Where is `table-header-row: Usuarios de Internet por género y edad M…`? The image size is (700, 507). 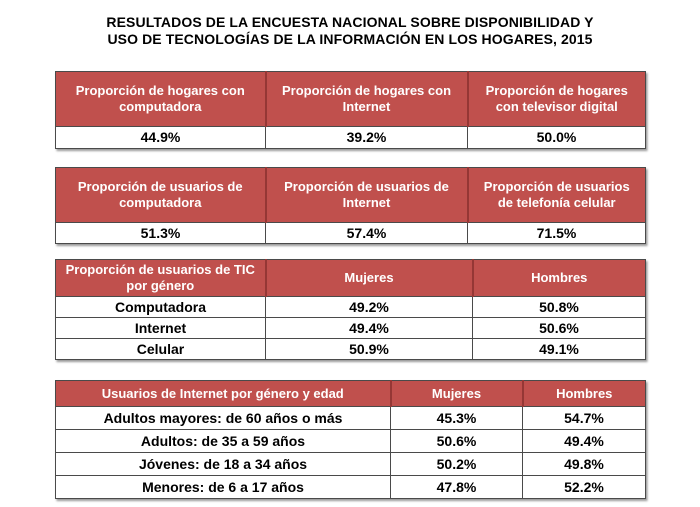
table-header-row: Usuarios de Internet por género y edad M… is located at coordinates (350, 393).